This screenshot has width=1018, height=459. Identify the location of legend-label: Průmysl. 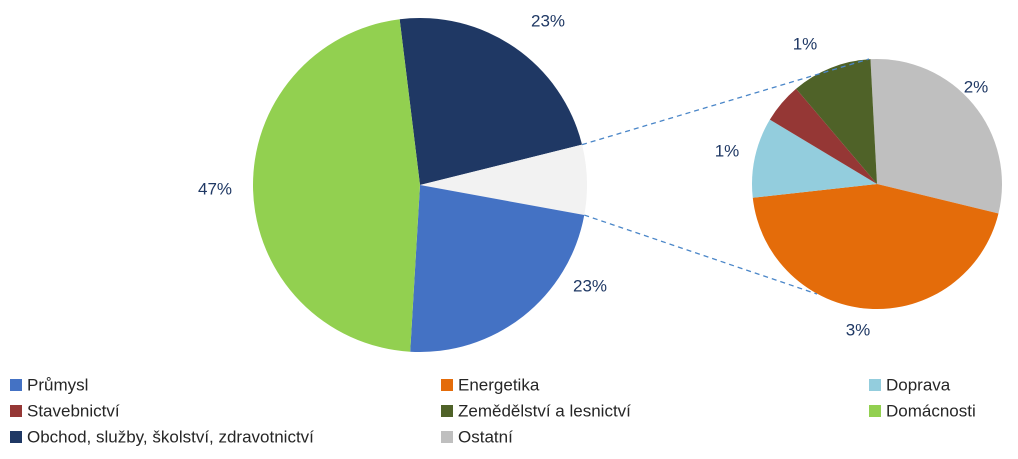
(57, 384).